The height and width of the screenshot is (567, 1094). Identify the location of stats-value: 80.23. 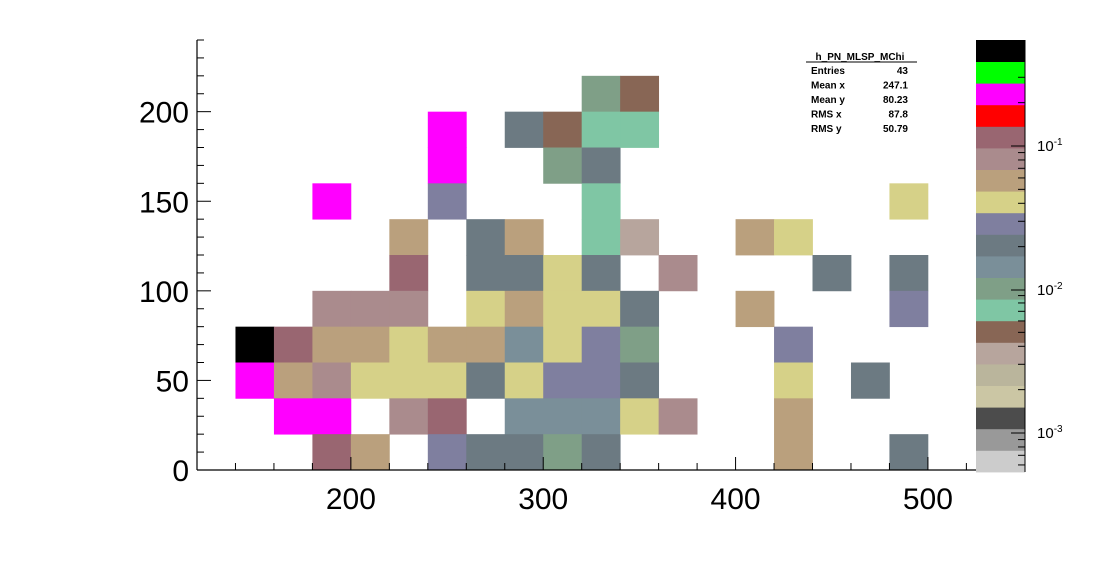
(895, 100).